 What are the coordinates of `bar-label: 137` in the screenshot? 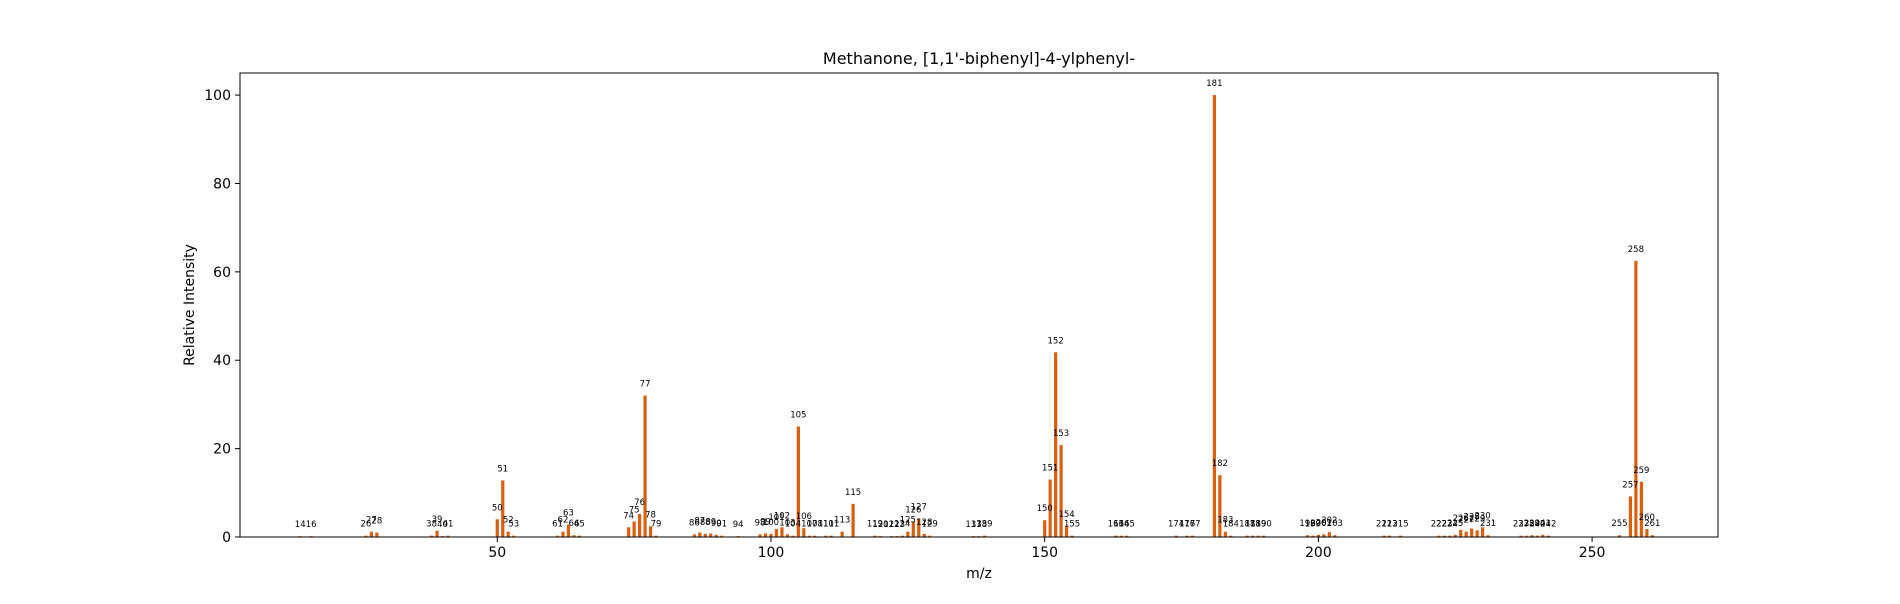 It's located at (973, 525).